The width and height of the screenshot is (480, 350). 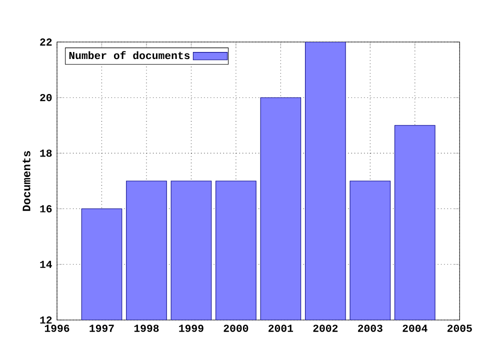 What do you see at coordinates (281, 328) in the screenshot?
I see `x-tick-label: 2001` at bounding box center [281, 328].